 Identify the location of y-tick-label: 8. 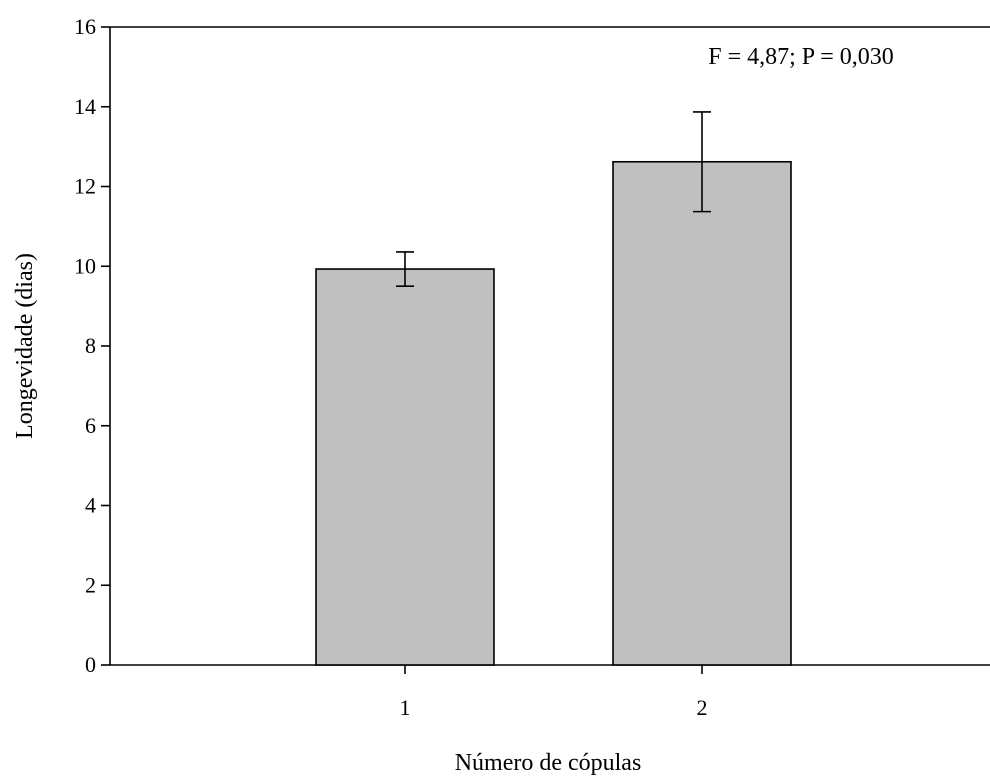
(90, 345).